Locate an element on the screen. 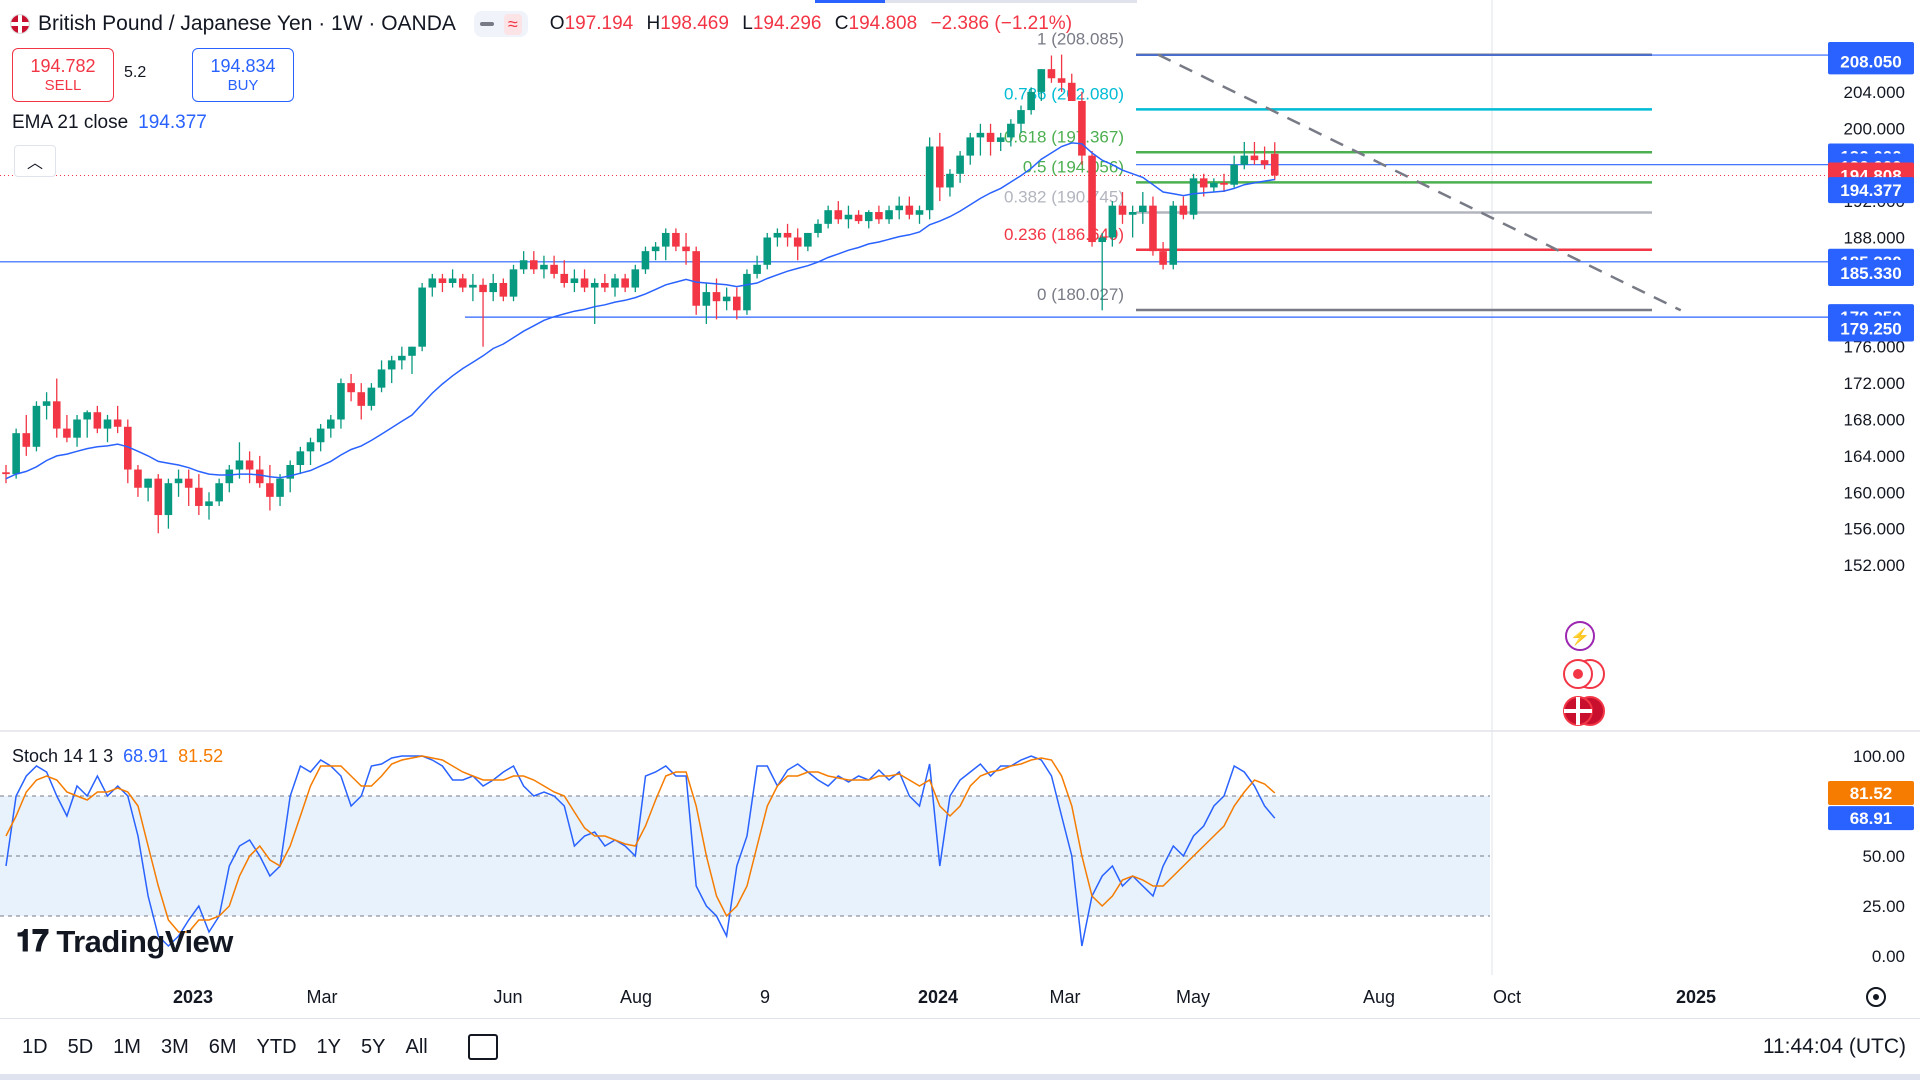 The height and width of the screenshot is (1080, 1920). price-label: 185.330 is located at coordinates (1870, 273).